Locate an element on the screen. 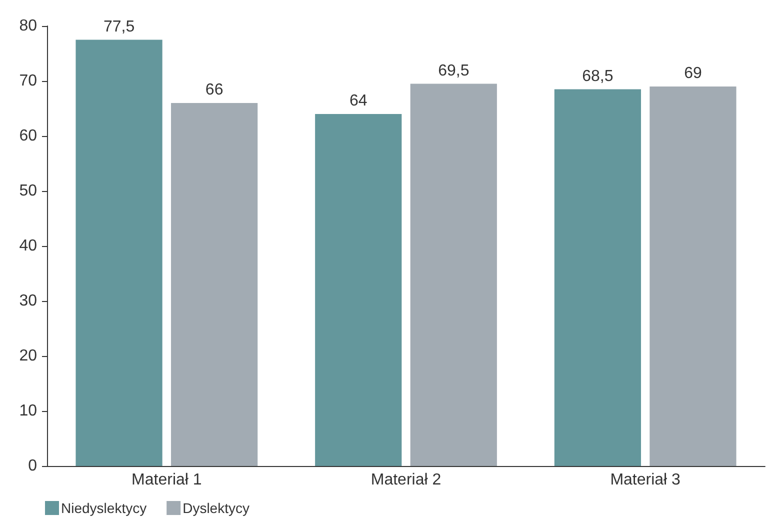 This screenshot has width=781, height=532. data-label: 66 is located at coordinates (214, 90).